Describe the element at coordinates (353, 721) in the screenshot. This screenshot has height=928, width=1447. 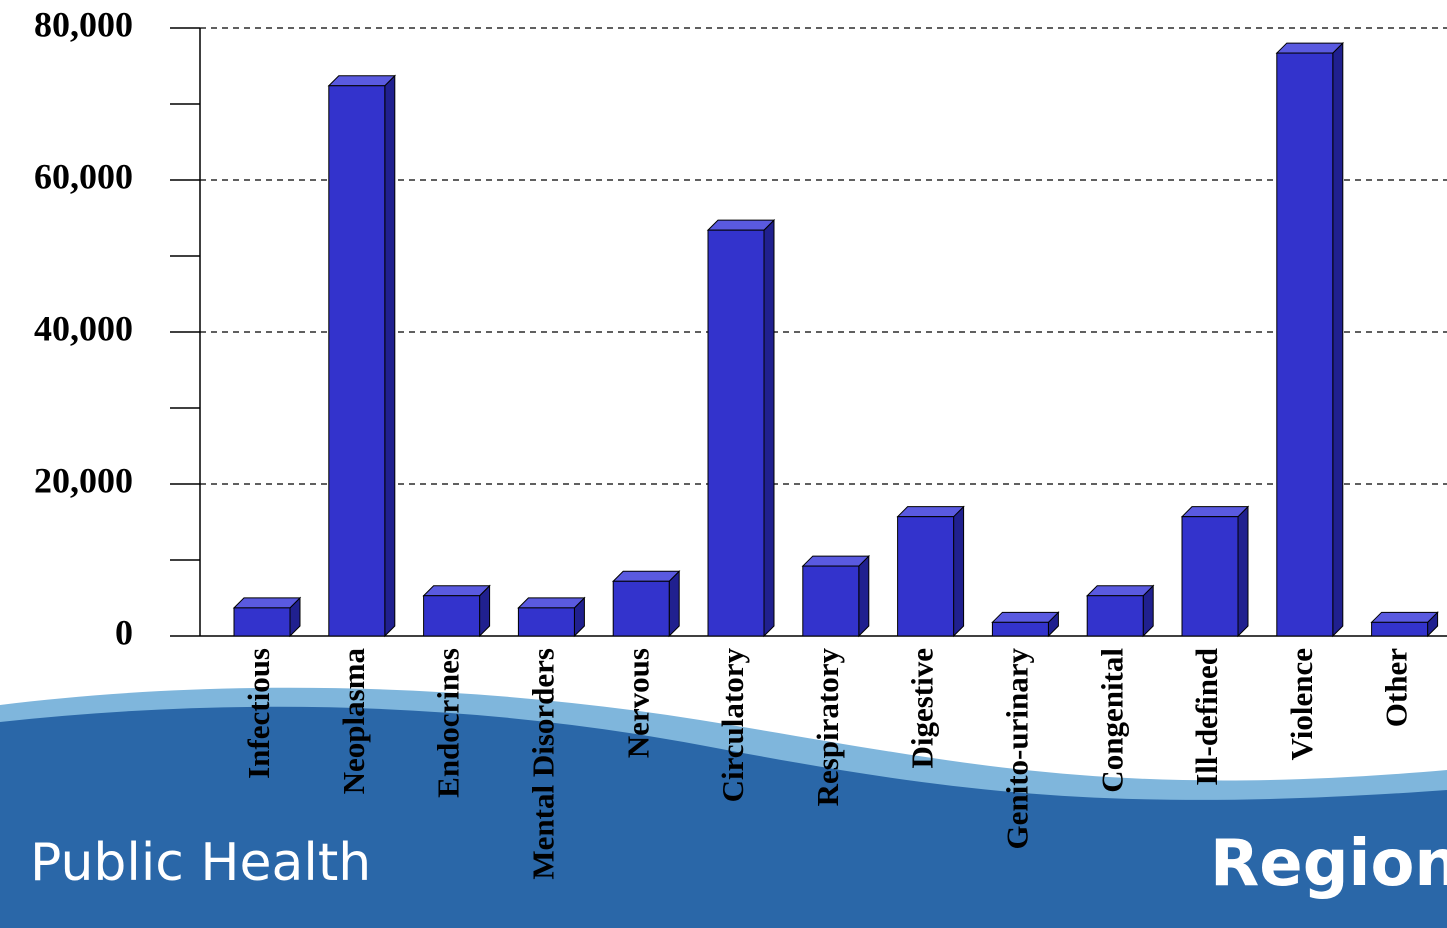
I see `x-tick-label: Neoplasma` at that location.